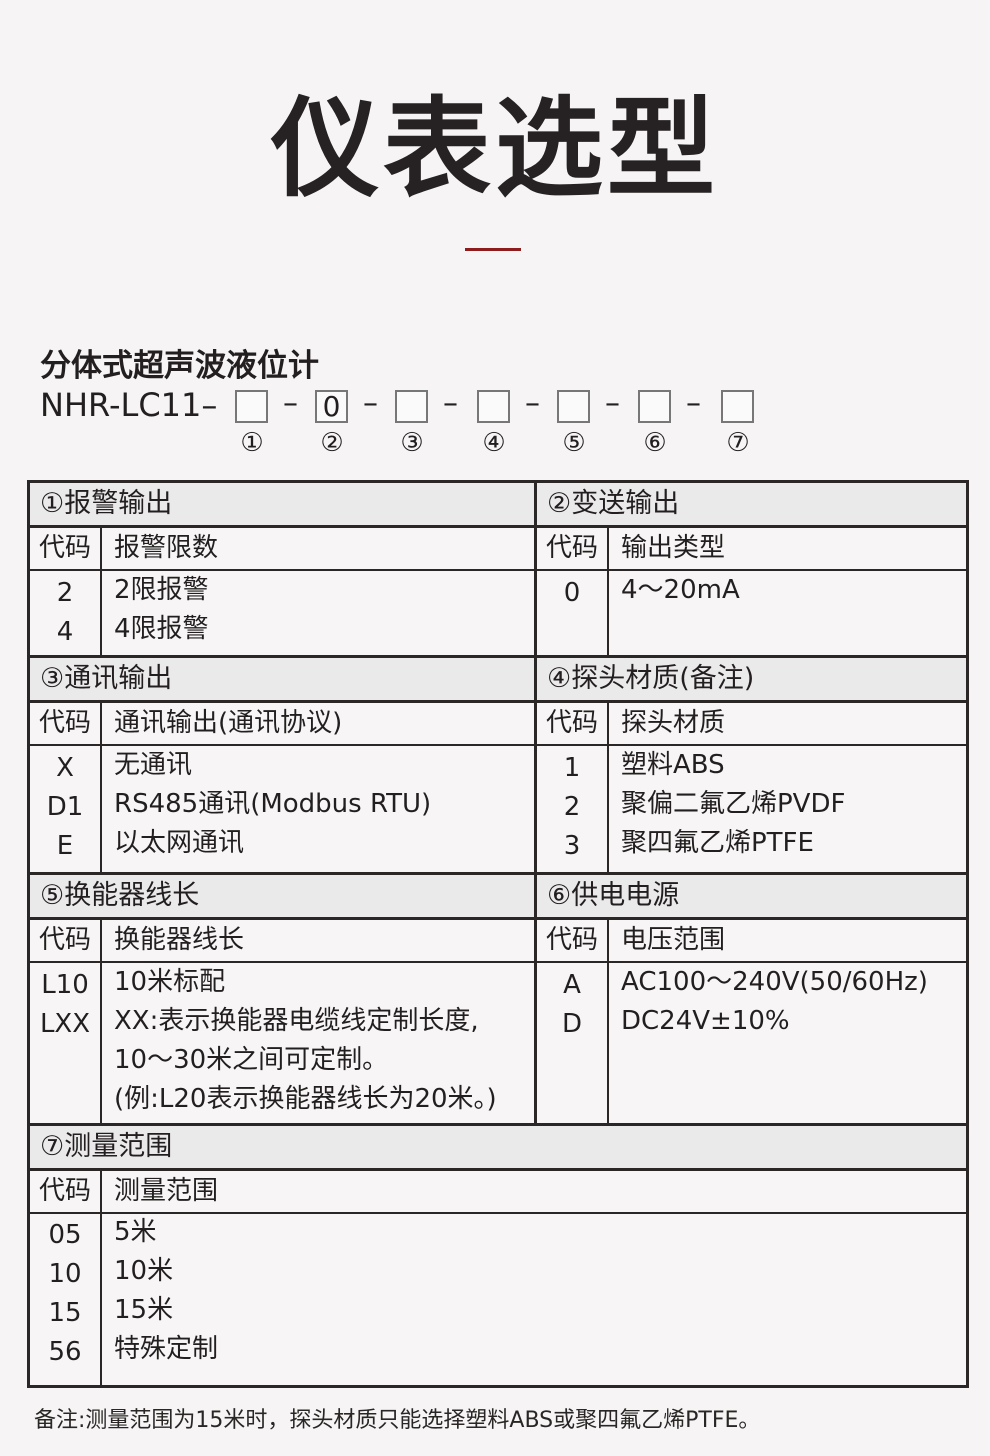 This screenshot has width=990, height=1456. Describe the element at coordinates (65, 985) in the screenshot. I see `option-code: L10` at that location.